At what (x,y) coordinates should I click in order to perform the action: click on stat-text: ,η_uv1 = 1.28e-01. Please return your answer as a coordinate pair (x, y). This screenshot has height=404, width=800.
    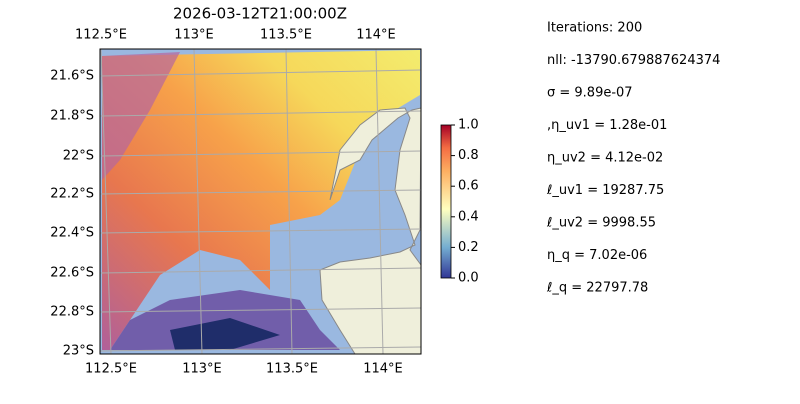
    Looking at the image, I should click on (607, 125).